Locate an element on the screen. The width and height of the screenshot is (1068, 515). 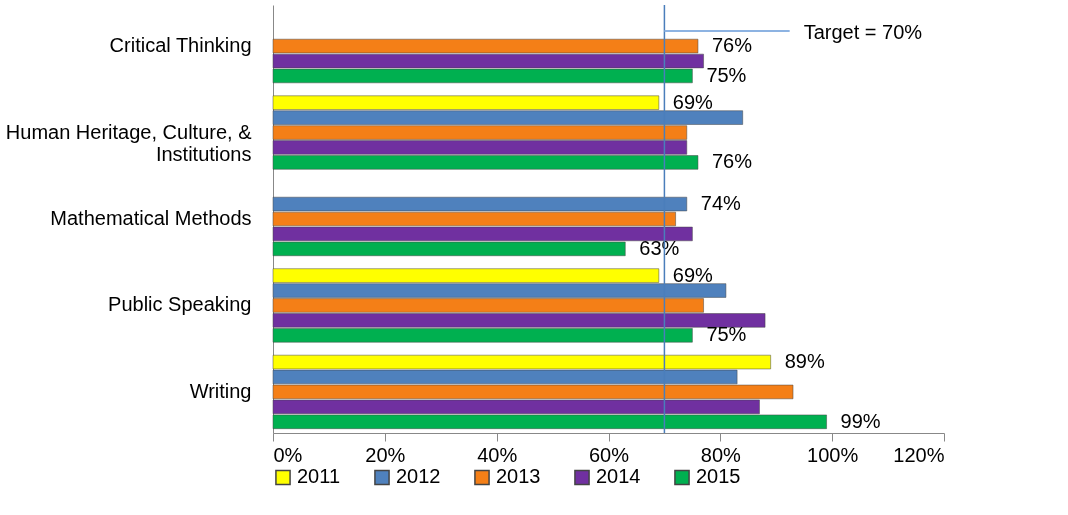
y-tick-label: Writing is located at coordinates (220, 390).